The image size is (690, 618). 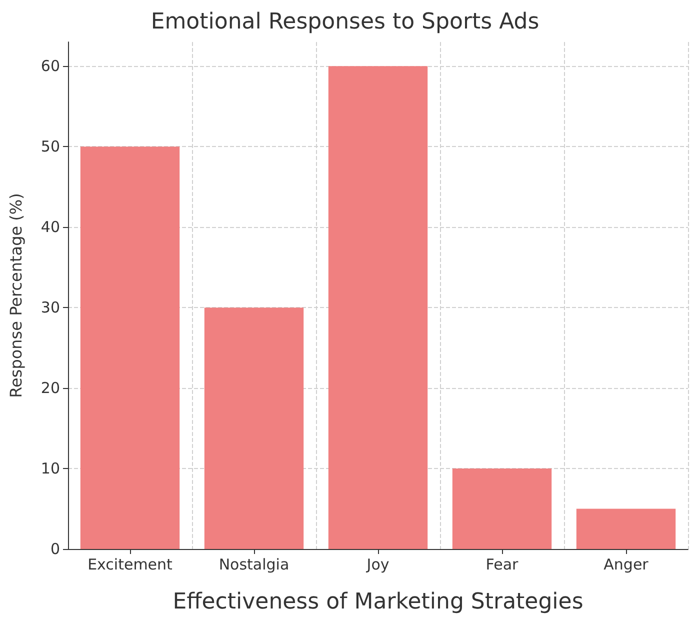 What do you see at coordinates (254, 565) in the screenshot?
I see `x-tick-label: Nostalgia` at bounding box center [254, 565].